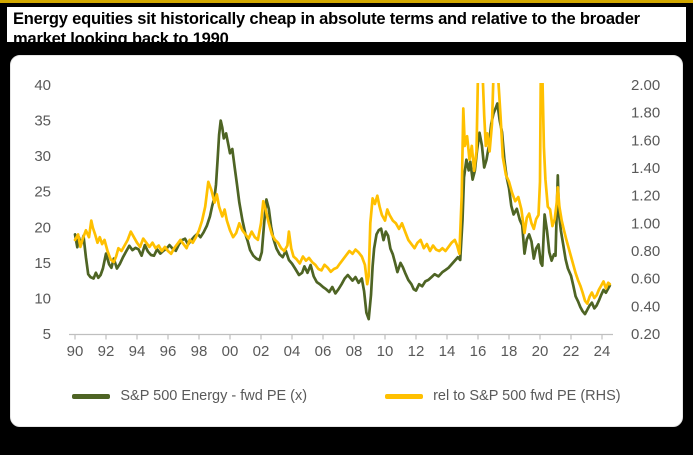 The image size is (693, 455). Describe the element at coordinates (645, 223) in the screenshot. I see `y-axis-right-label: 1.00` at that location.